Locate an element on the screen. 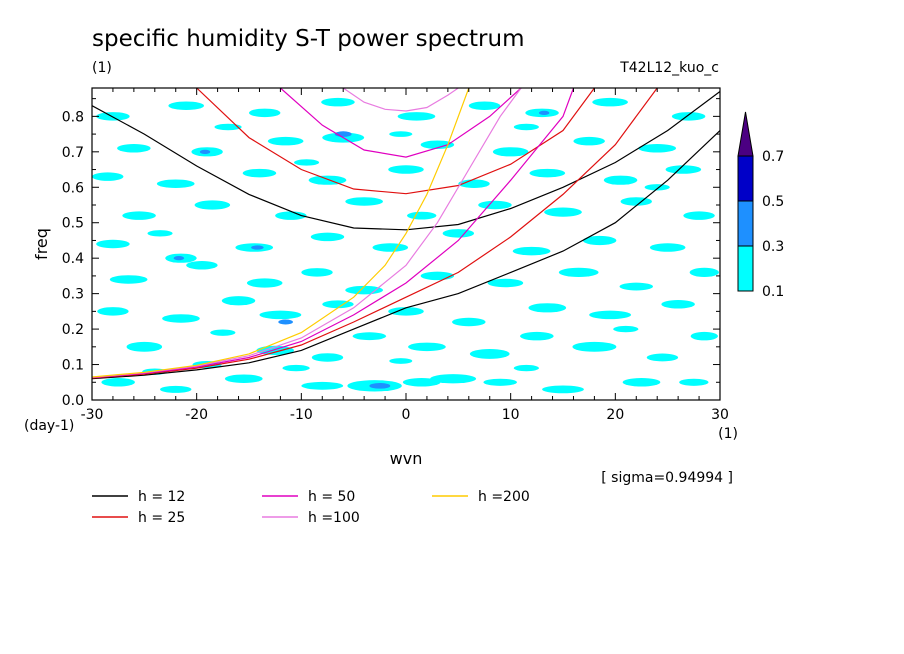 The height and width of the screenshot is (654, 904). legend-label: h = 12 is located at coordinates (161, 497).